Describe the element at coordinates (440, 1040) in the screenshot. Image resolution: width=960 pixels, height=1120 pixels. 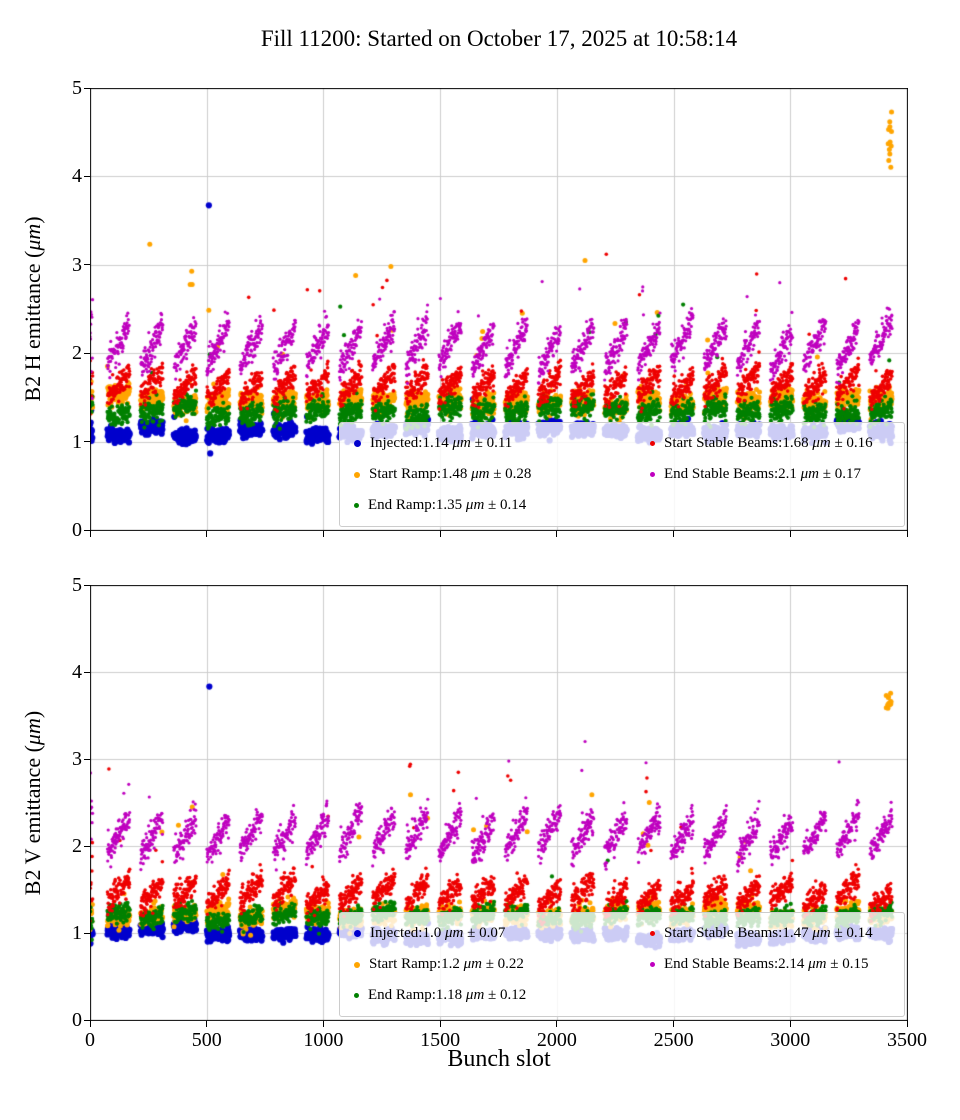
I see `x-tick-label: 1500` at that location.